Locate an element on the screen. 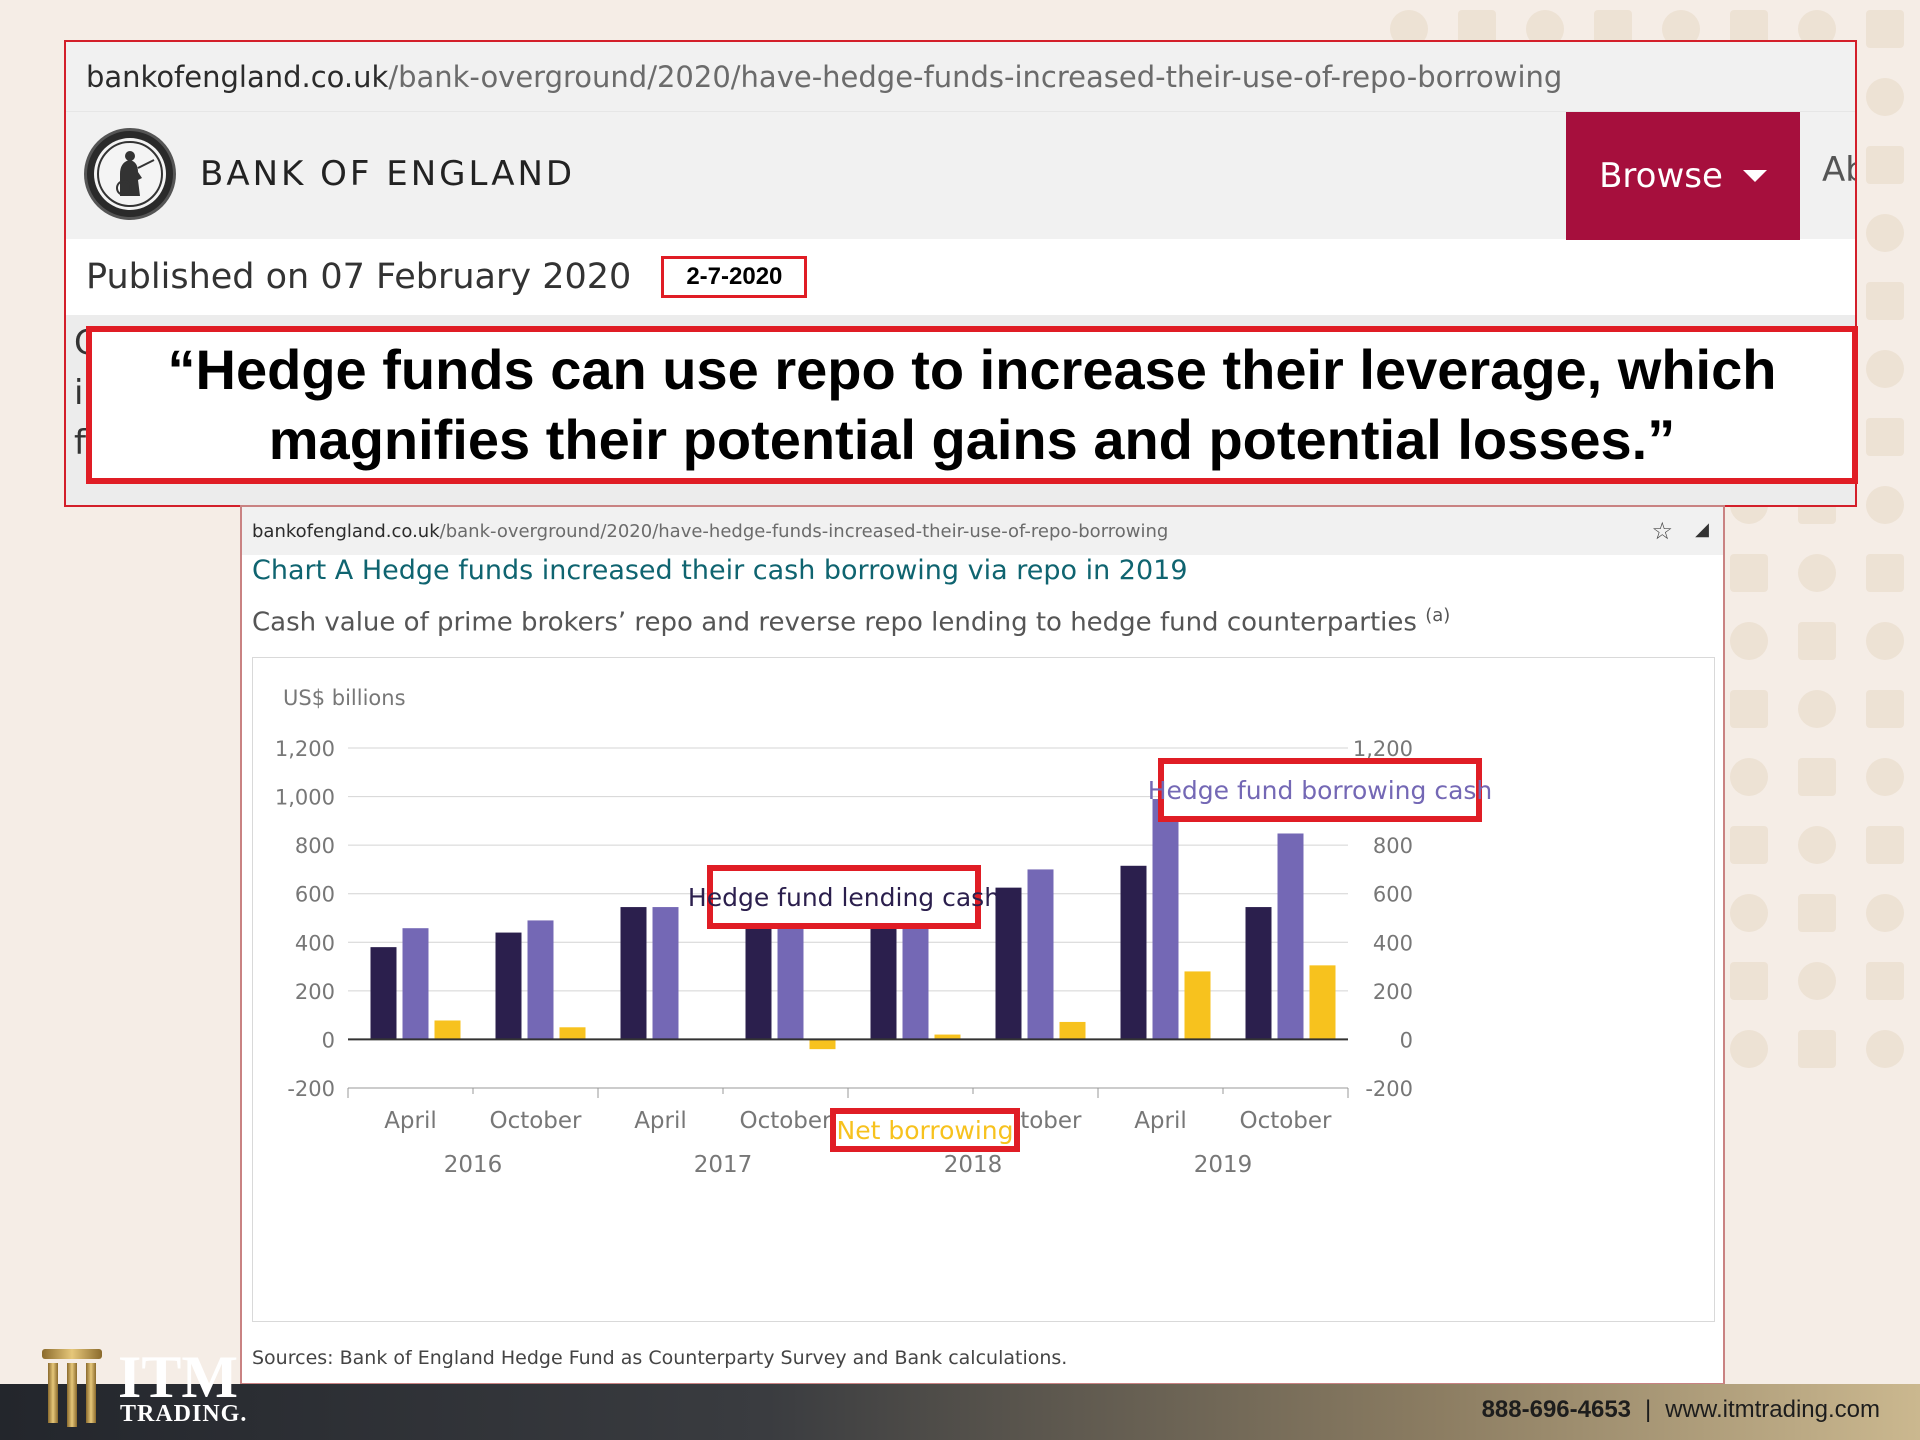  pillar-logo-icon is located at coordinates (72, 1388).